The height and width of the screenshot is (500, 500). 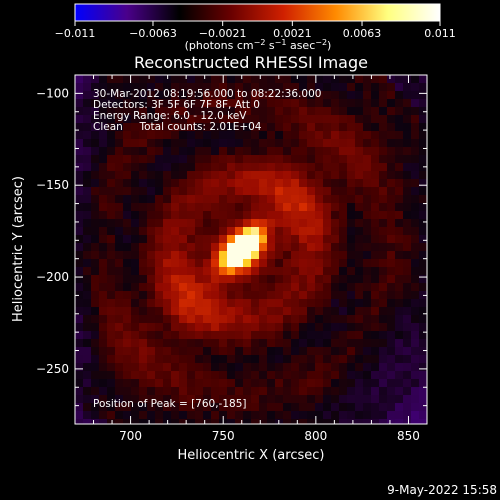 I want to click on y-axis-label: Heliocentric Y (arcsec), so click(x=18, y=249).